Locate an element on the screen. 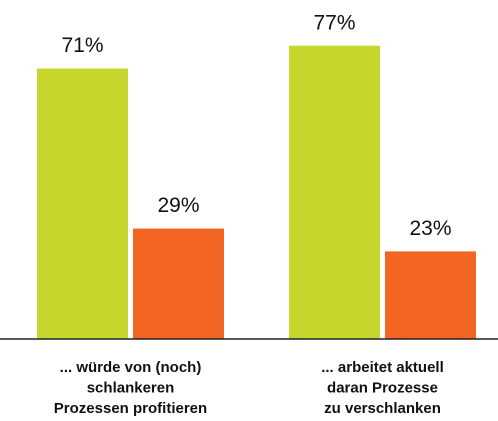 This screenshot has height=421, width=498. category-label: ... arbeitet aktuell is located at coordinates (382, 367).